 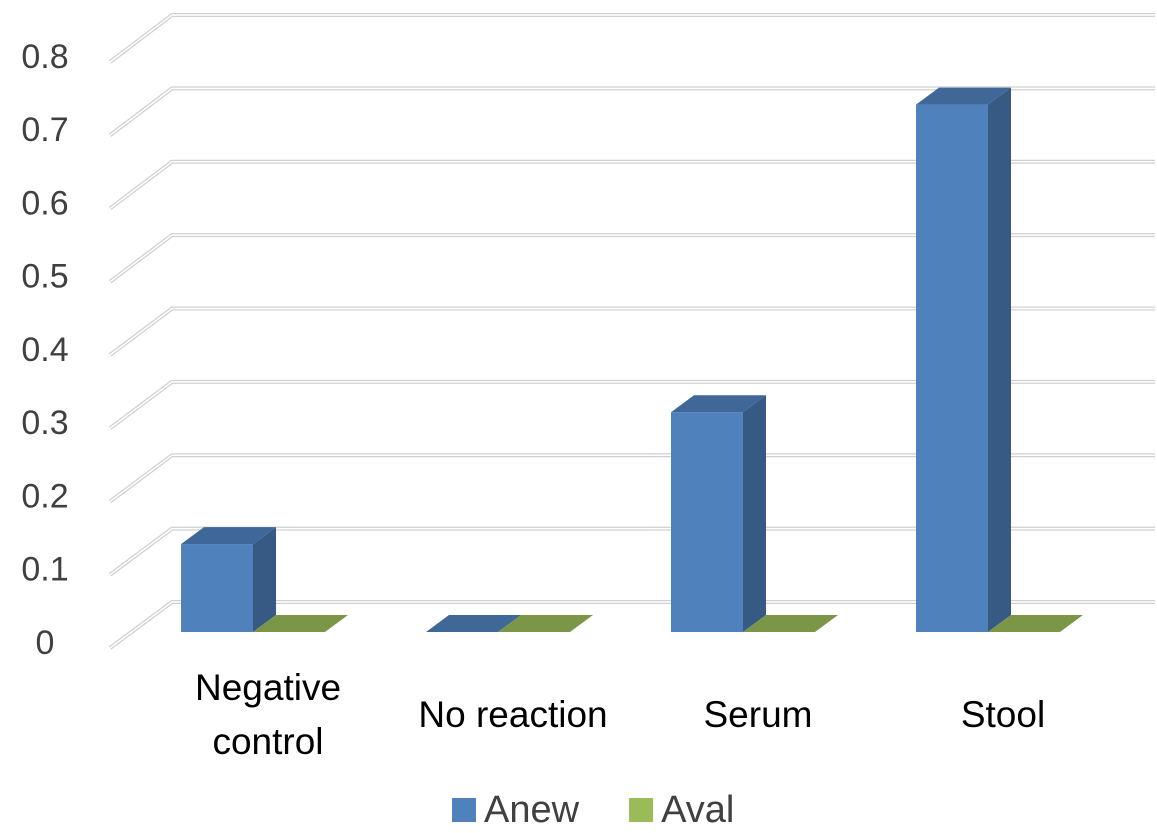 What do you see at coordinates (44, 277) in the screenshot?
I see `y-tick-label: 0.5` at bounding box center [44, 277].